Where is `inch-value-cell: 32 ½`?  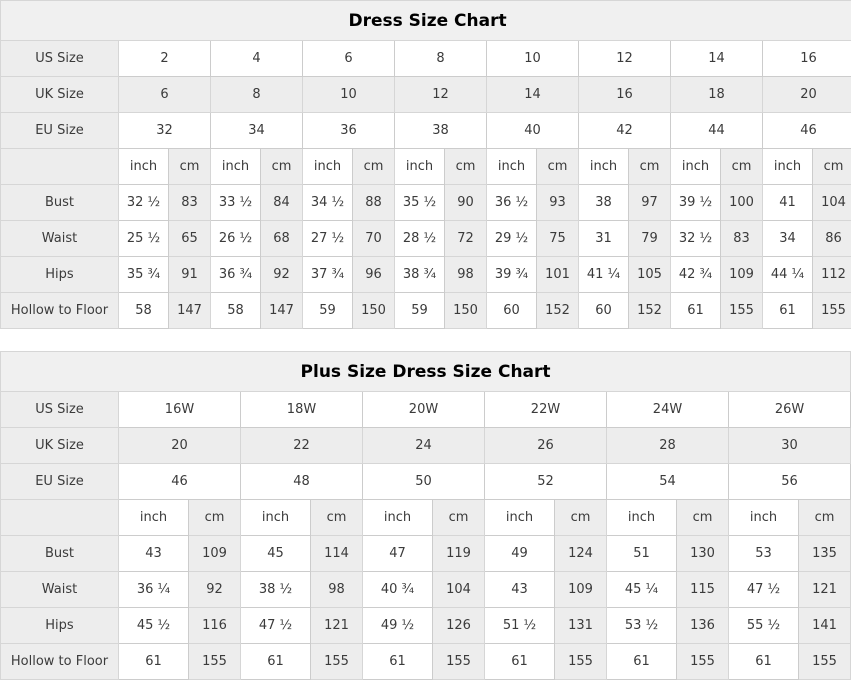
inch-value-cell: 32 ½ is located at coordinates (143, 202).